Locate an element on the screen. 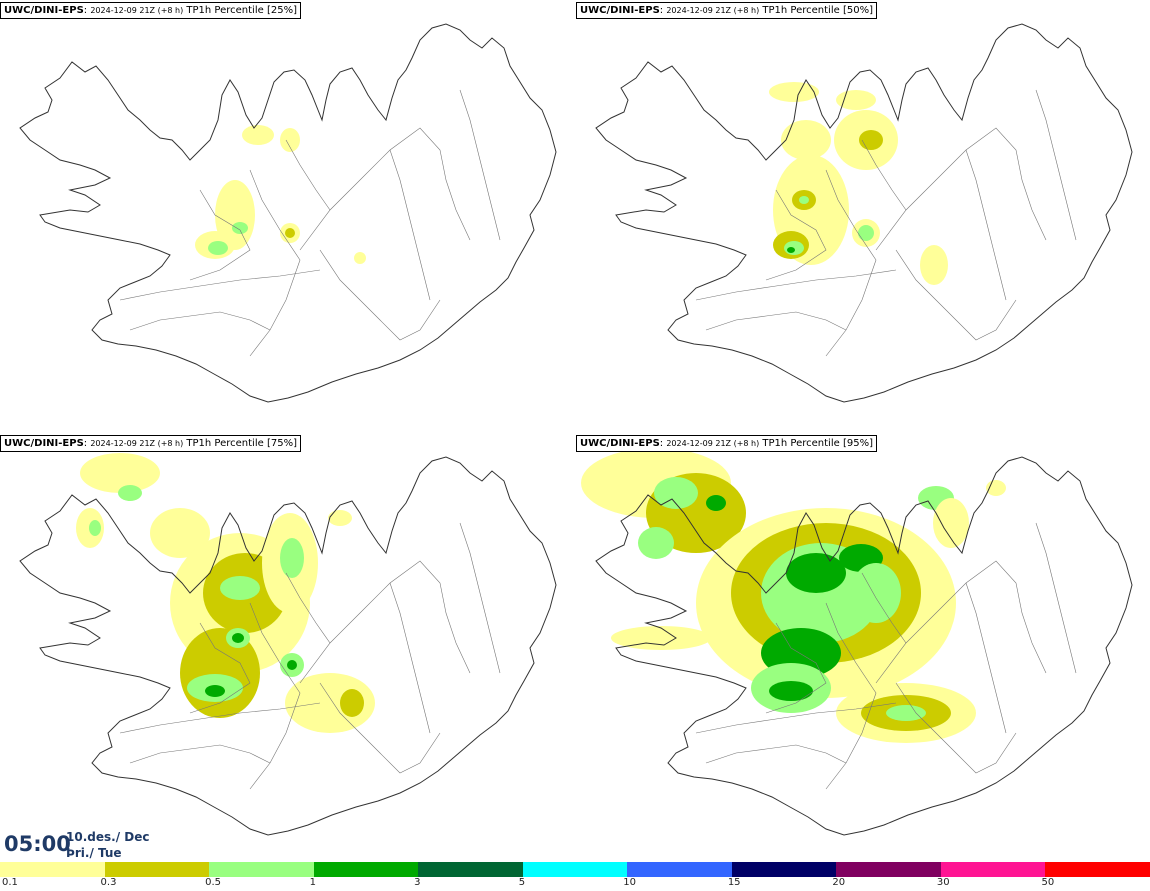 The width and height of the screenshot is (1150, 891). colorbar-label: 0.3 is located at coordinates (108, 882).